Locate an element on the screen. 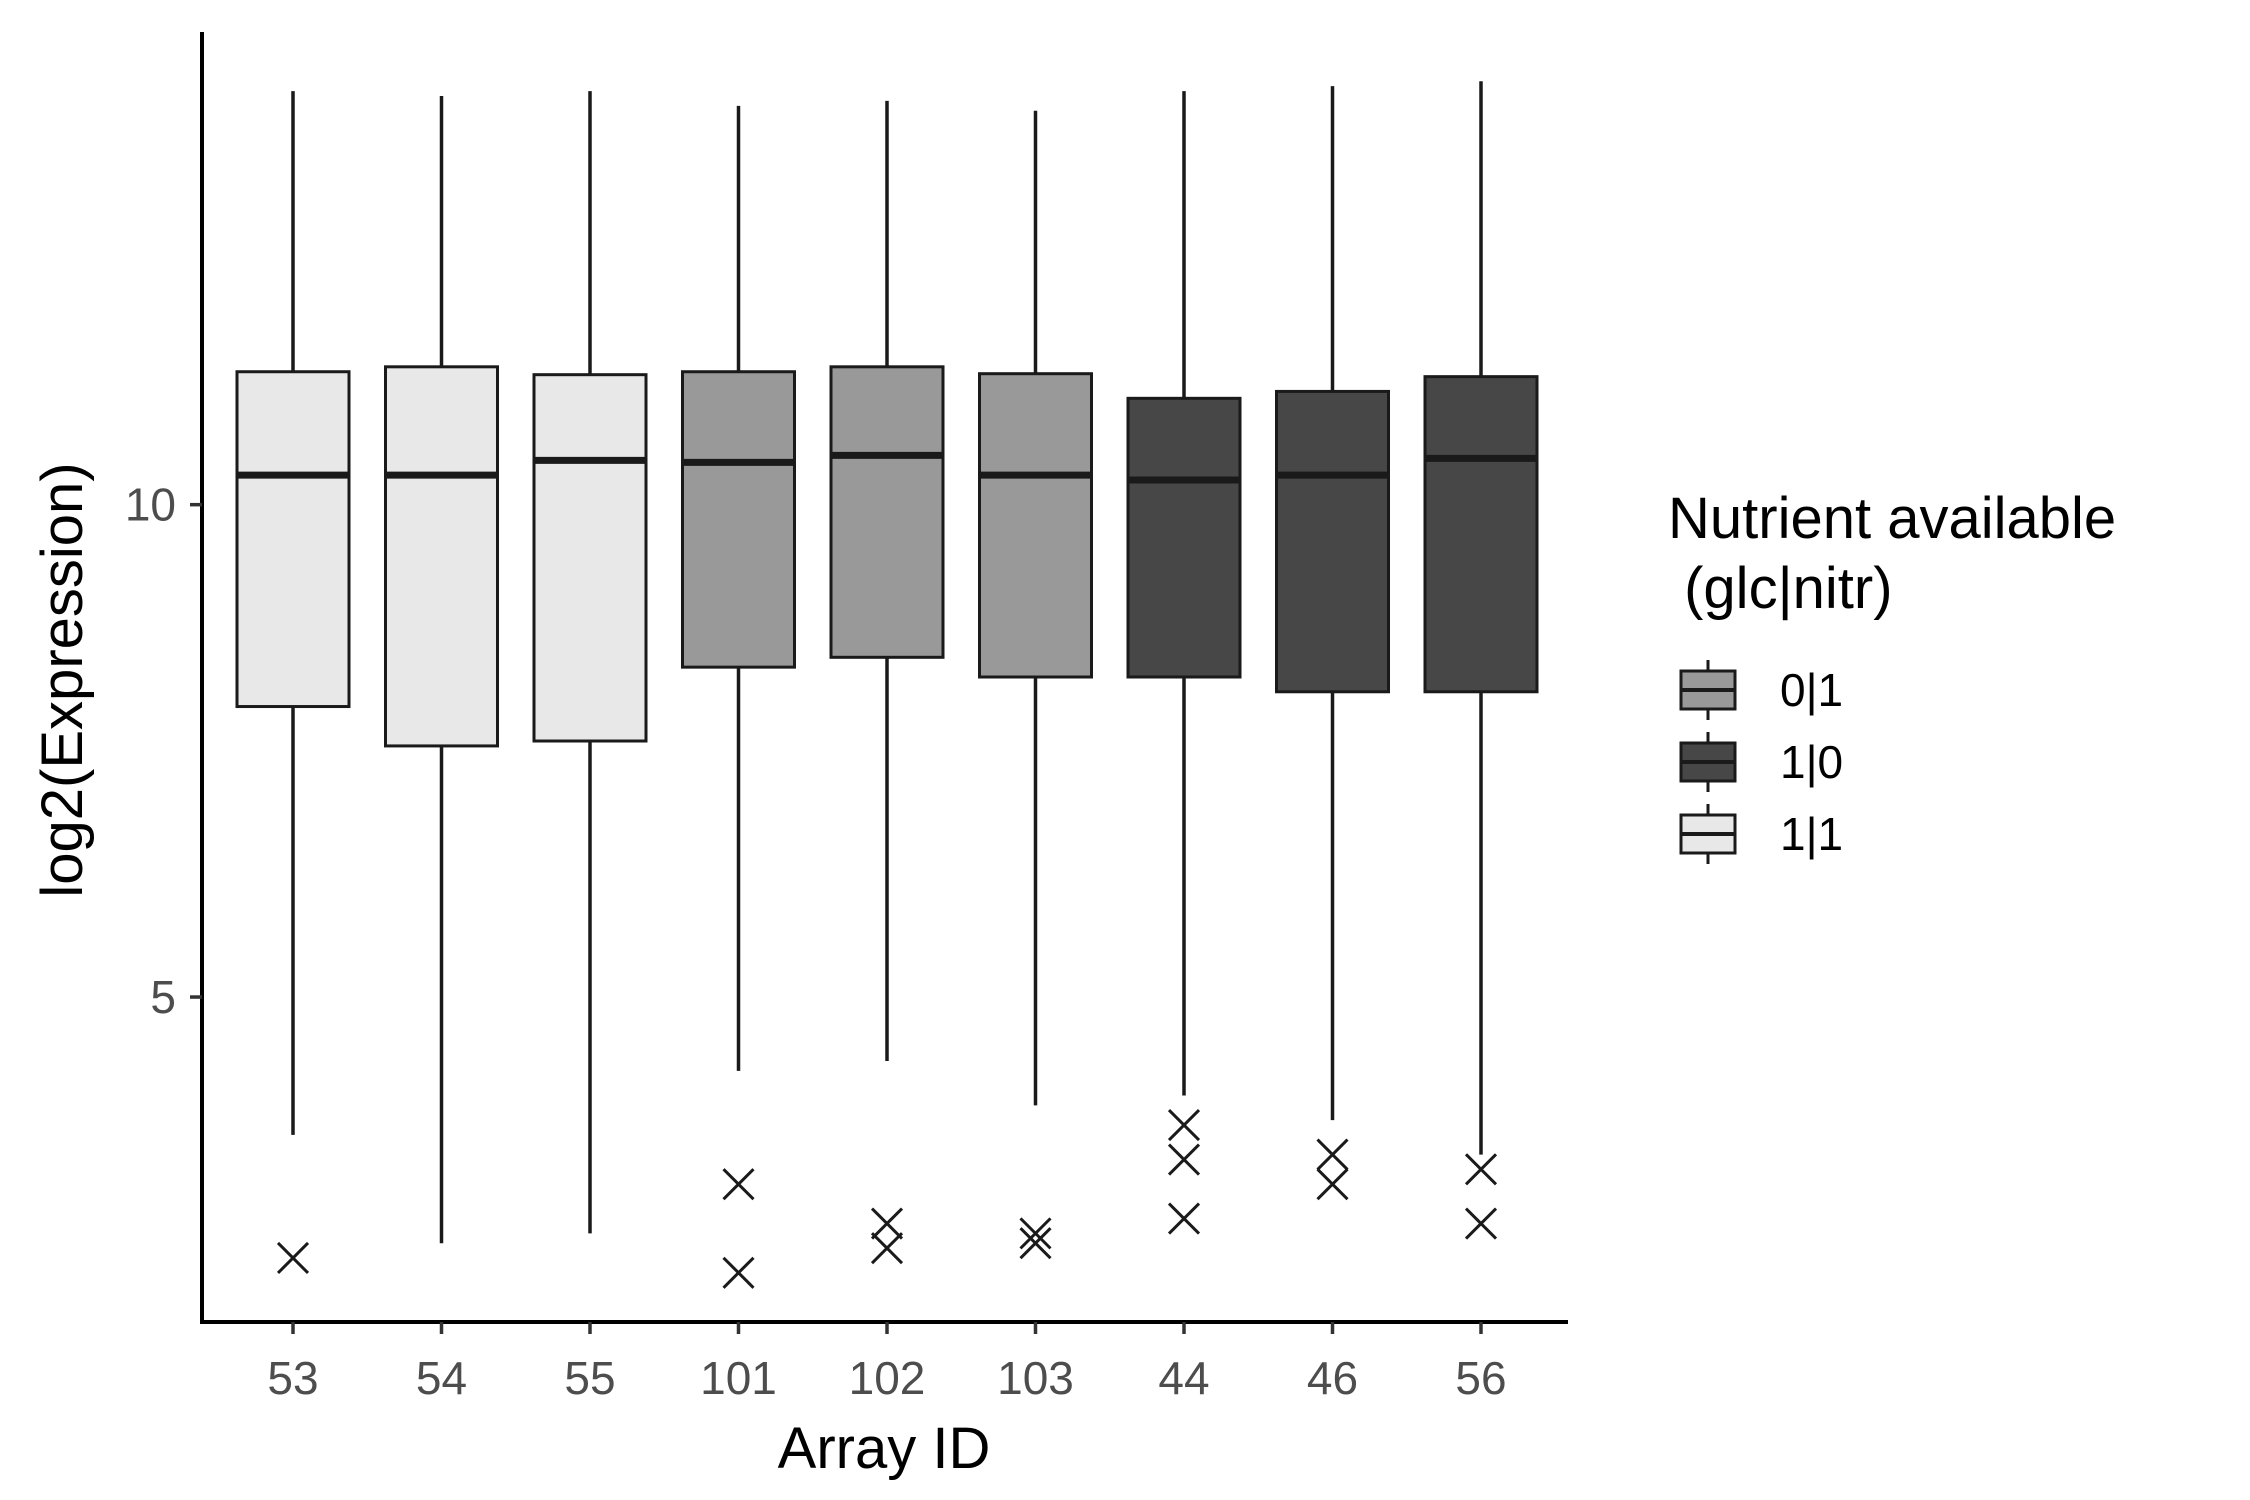 The height and width of the screenshot is (1500, 2250). x-tick-label: 56 is located at coordinates (1480, 1378).